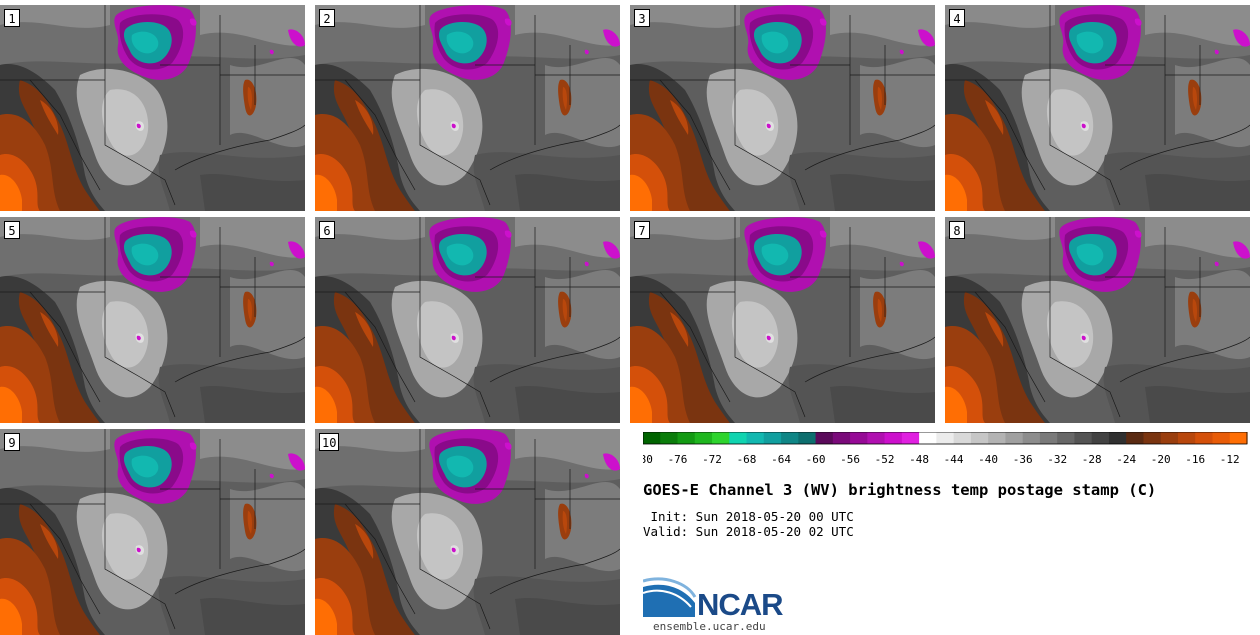 This screenshot has width=1260, height=635. What do you see at coordinates (1057, 459) in the screenshot?
I see `colorbar-tick-label: -32` at bounding box center [1057, 459].